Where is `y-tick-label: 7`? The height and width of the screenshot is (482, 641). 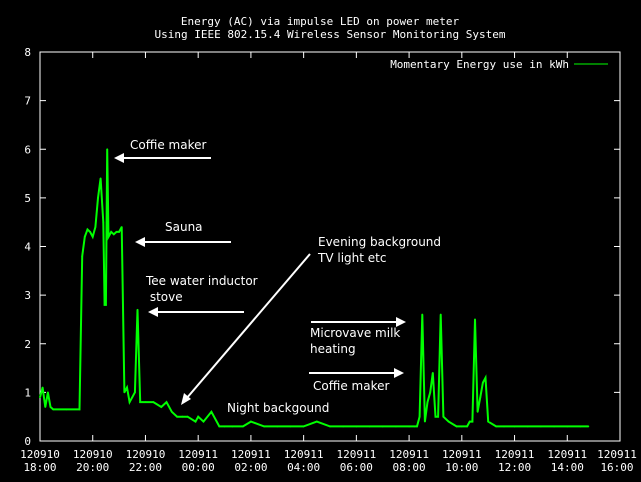
y-tick-label: 7 is located at coordinates (27, 101).